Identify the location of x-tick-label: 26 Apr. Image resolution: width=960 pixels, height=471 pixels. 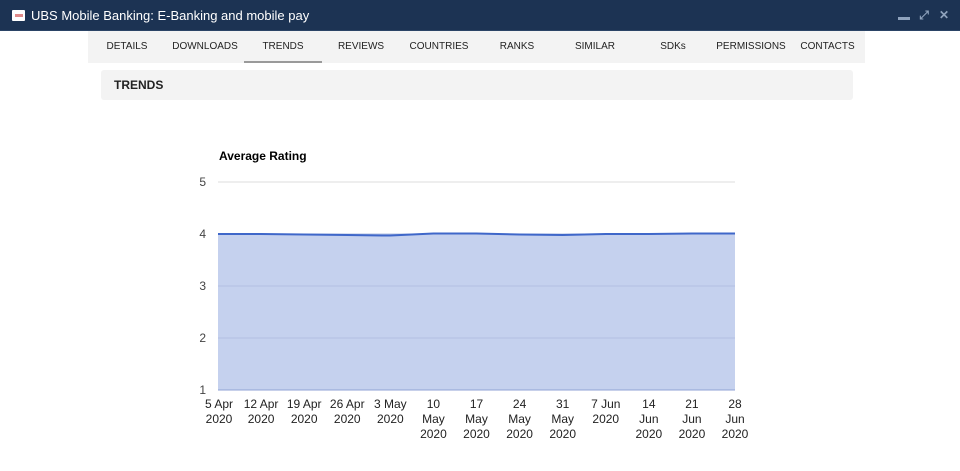
(347, 404).